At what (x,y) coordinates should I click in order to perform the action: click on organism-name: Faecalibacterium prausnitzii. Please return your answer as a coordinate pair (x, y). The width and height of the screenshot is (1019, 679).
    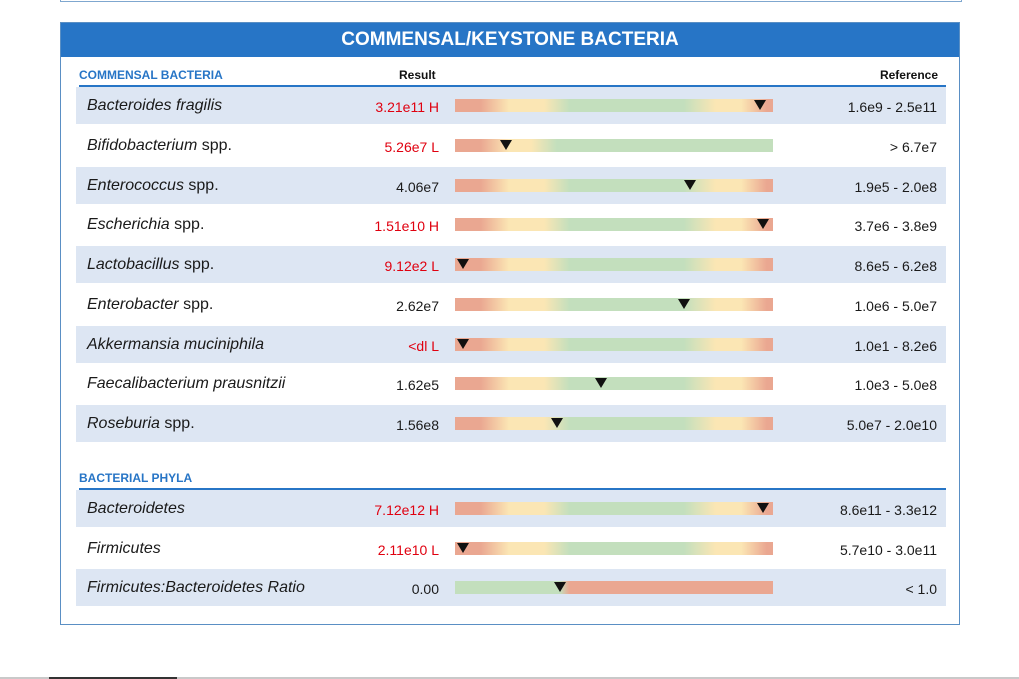
    Looking at the image, I should click on (186, 384).